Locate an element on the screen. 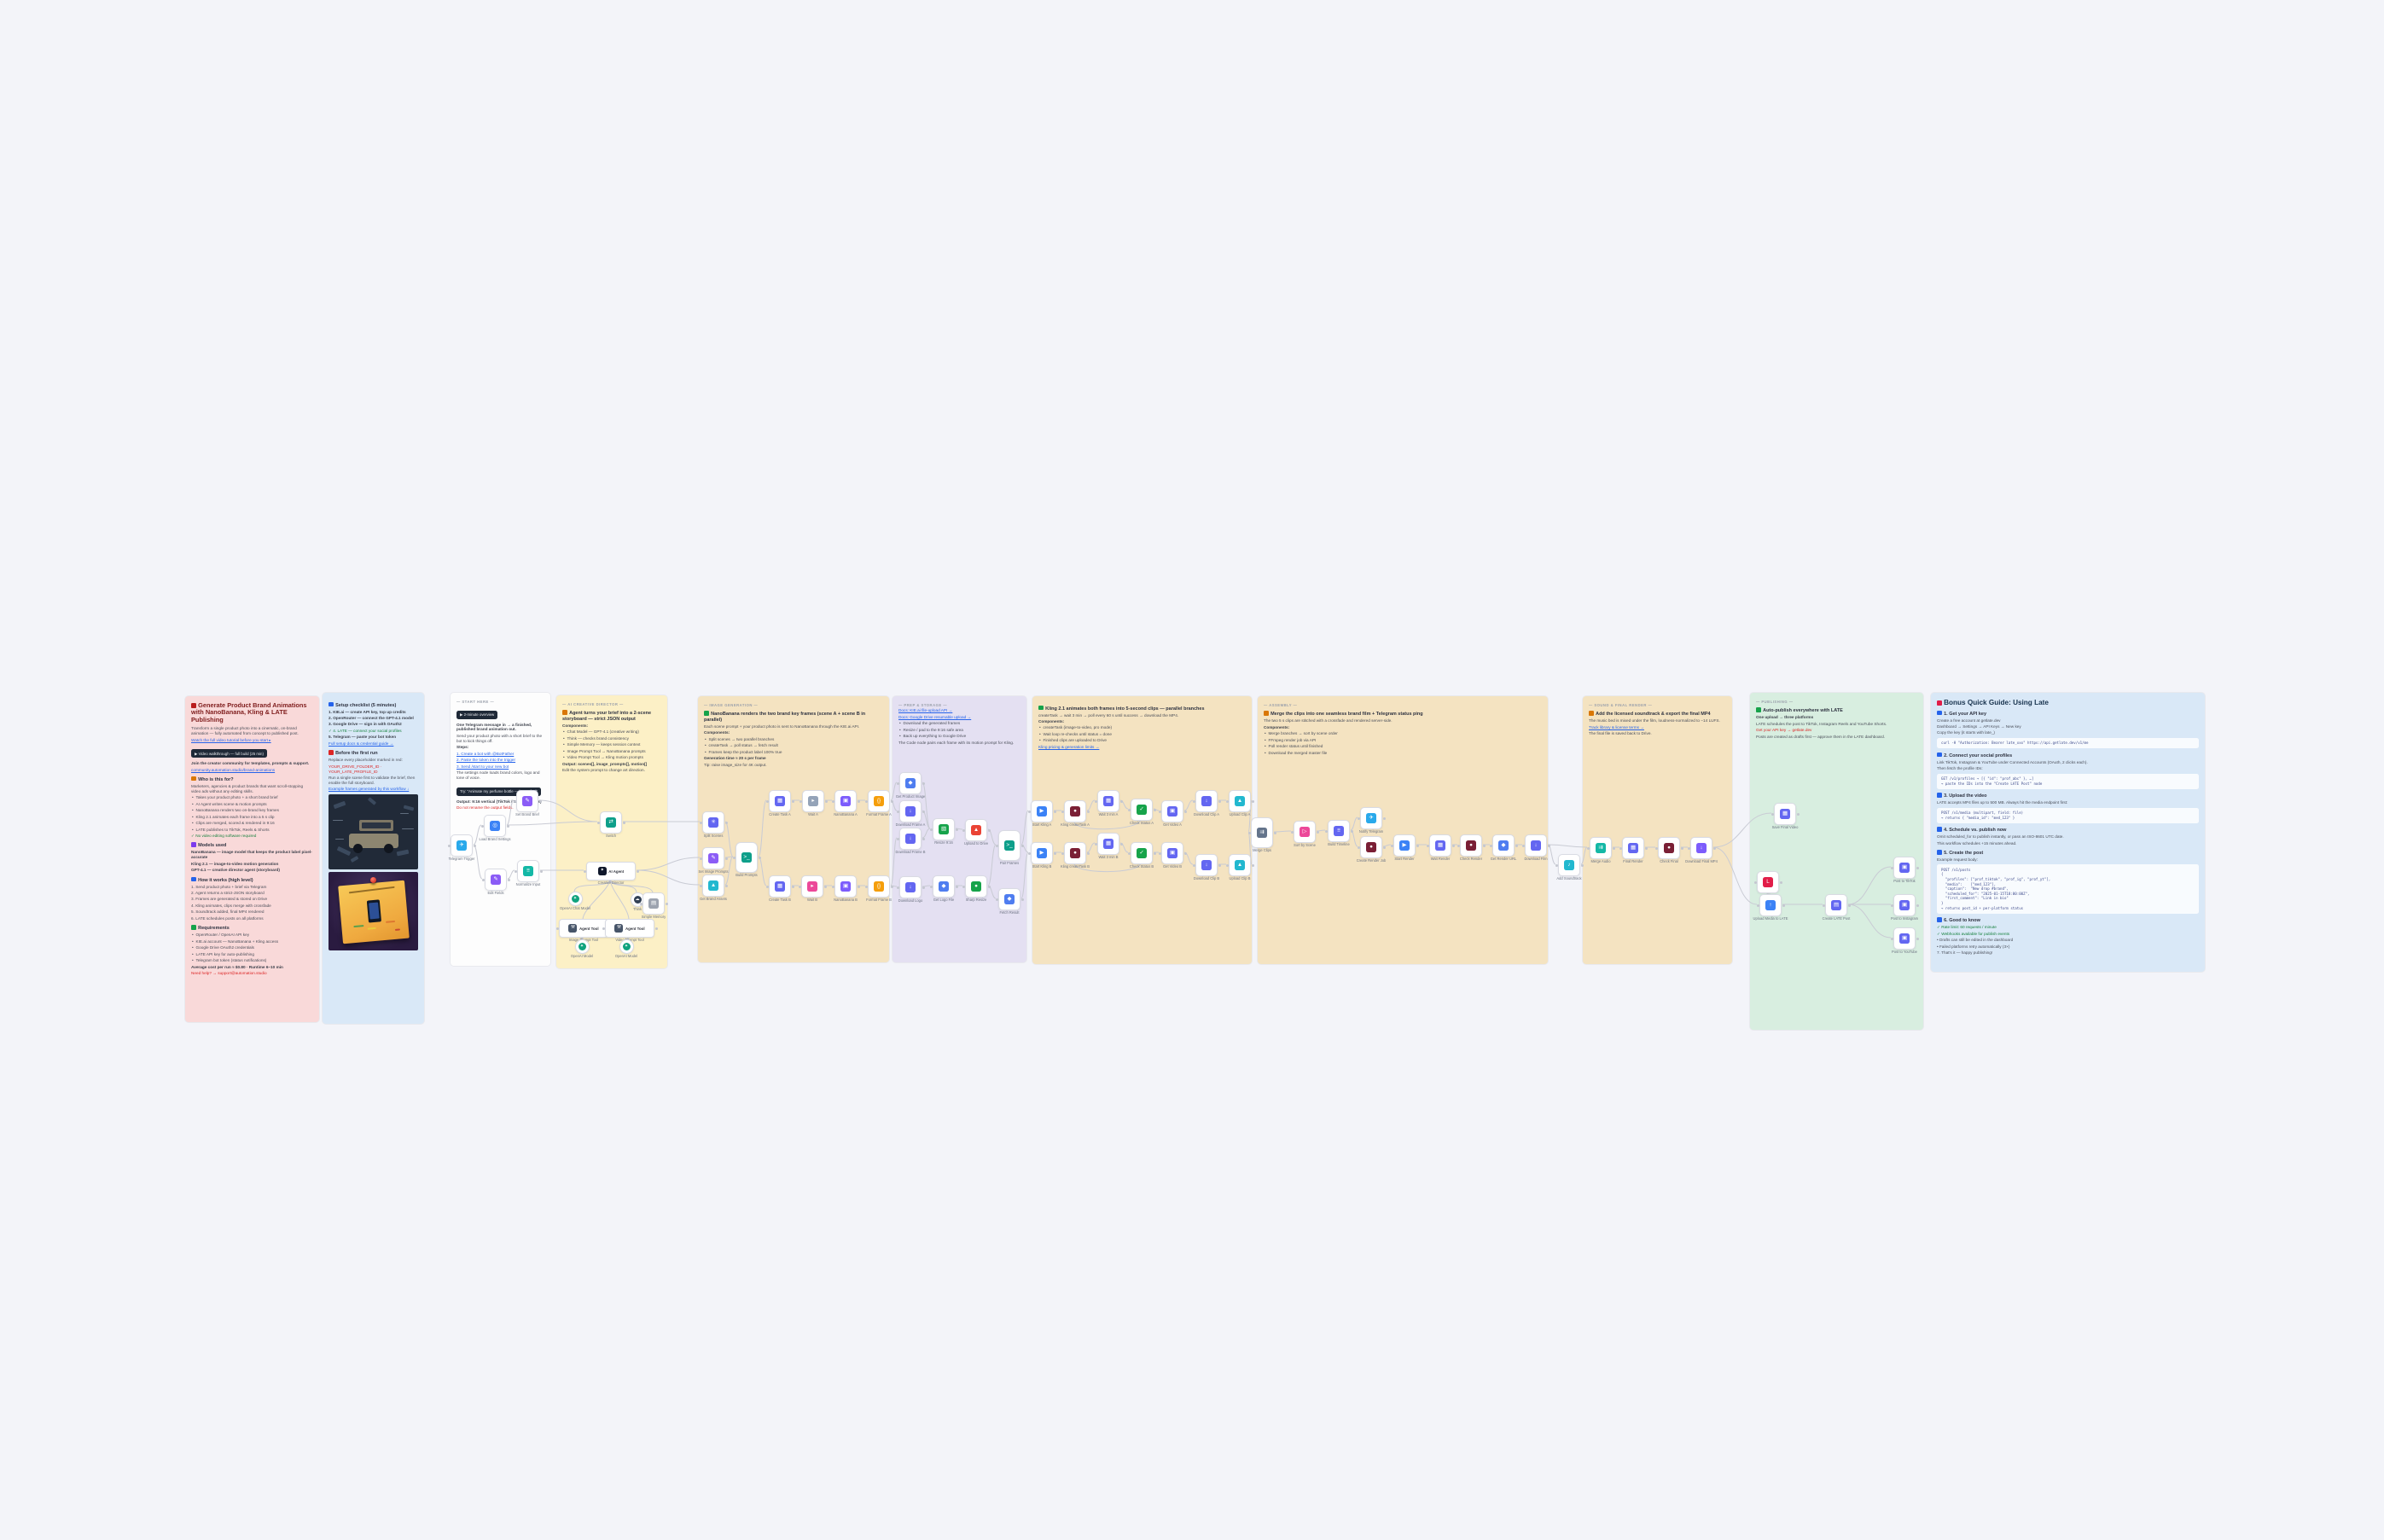 The width and height of the screenshot is (2384, 1540). workflow-node-r6: ▸ Wait B is located at coordinates (812, 888).